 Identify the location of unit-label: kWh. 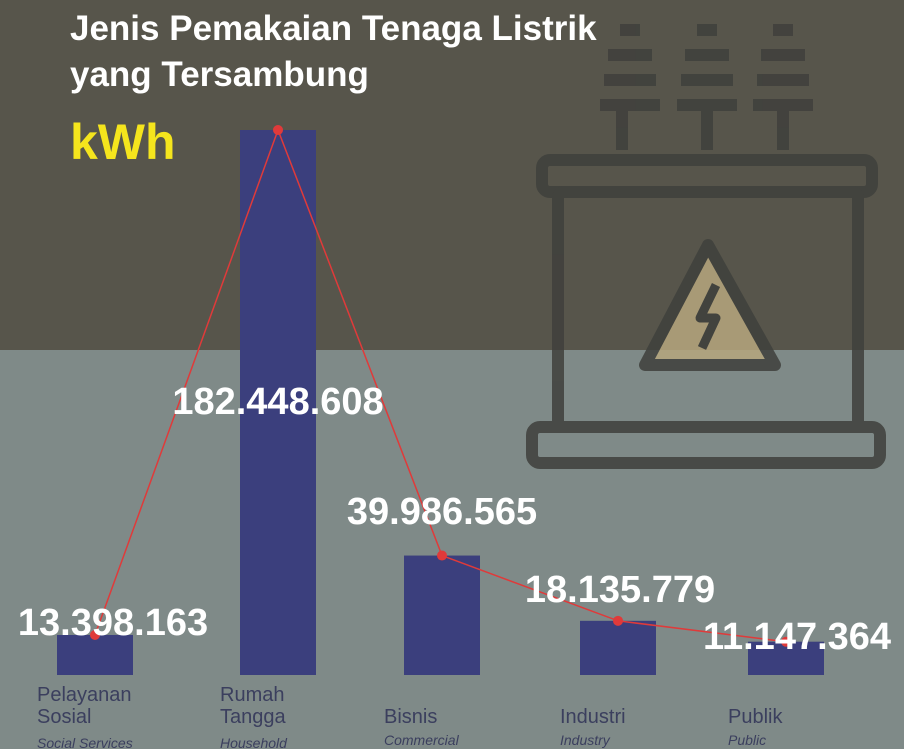
(123, 142).